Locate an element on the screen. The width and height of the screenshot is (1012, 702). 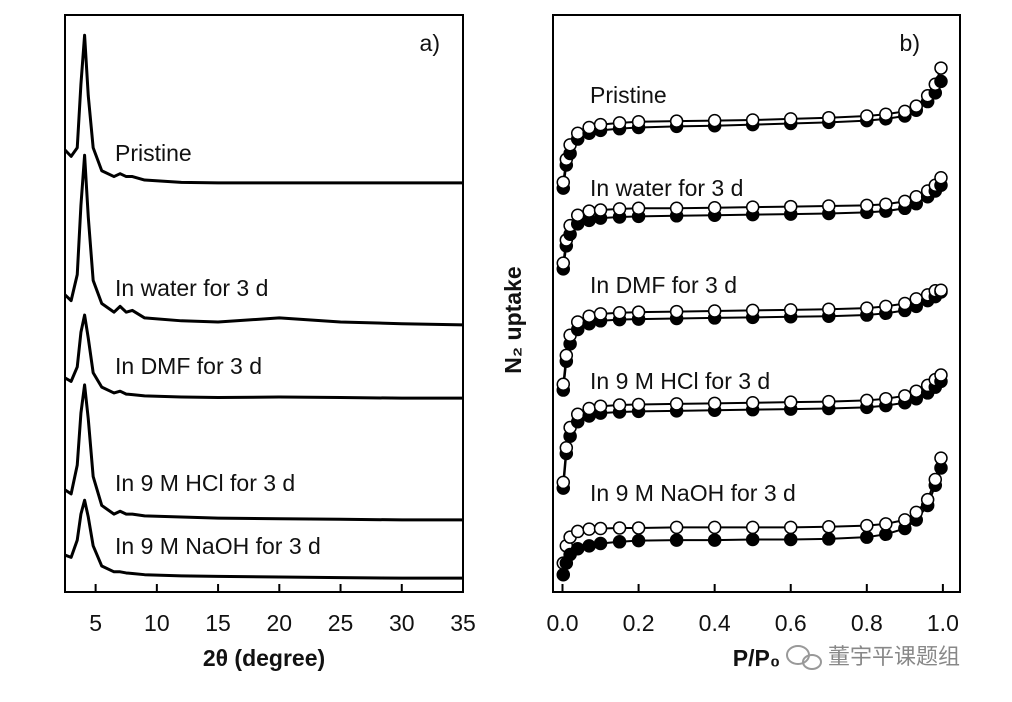
series-label: In 9 M NaOH for 3 d is located at coordinates (693, 493).